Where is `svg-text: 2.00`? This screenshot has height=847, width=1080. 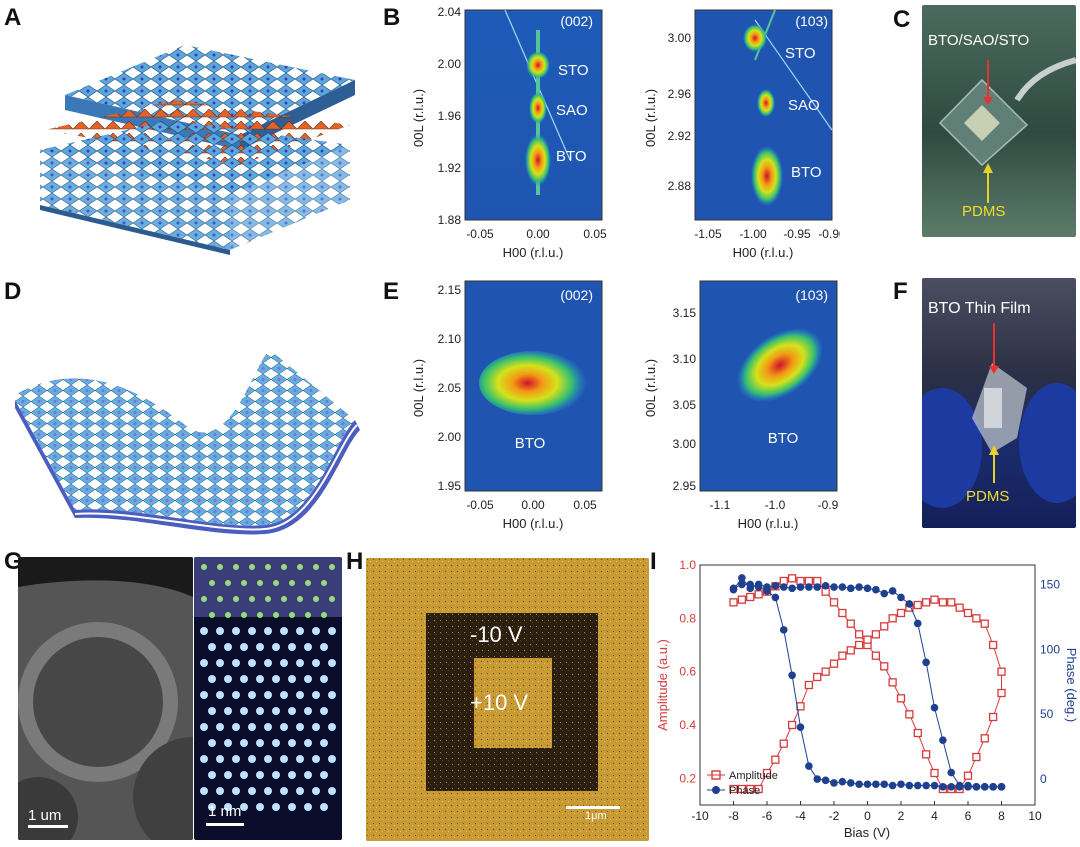 svg-text: 2.00 is located at coordinates (450, 437).